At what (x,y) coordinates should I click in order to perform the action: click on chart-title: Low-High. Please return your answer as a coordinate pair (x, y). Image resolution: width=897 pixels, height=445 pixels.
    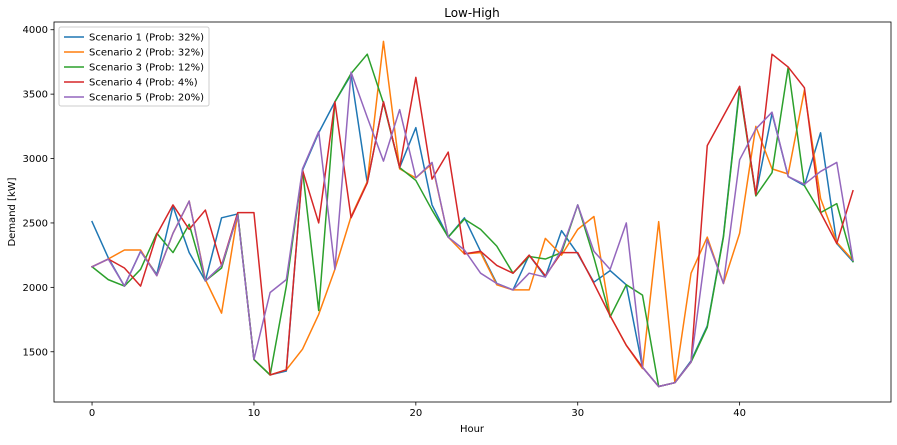
    Looking at the image, I should click on (472, 13).